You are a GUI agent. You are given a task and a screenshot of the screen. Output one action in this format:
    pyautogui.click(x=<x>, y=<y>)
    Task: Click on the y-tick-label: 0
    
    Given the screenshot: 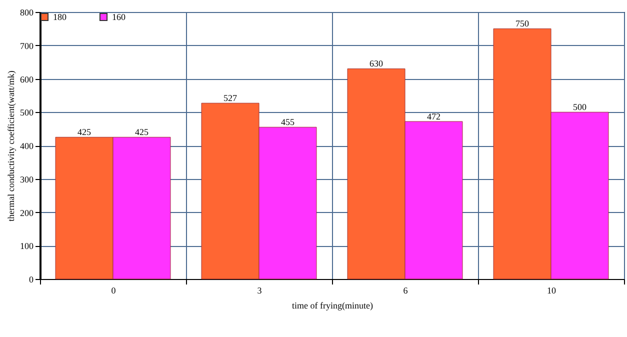 What is the action you would take?
    pyautogui.click(x=31, y=279)
    